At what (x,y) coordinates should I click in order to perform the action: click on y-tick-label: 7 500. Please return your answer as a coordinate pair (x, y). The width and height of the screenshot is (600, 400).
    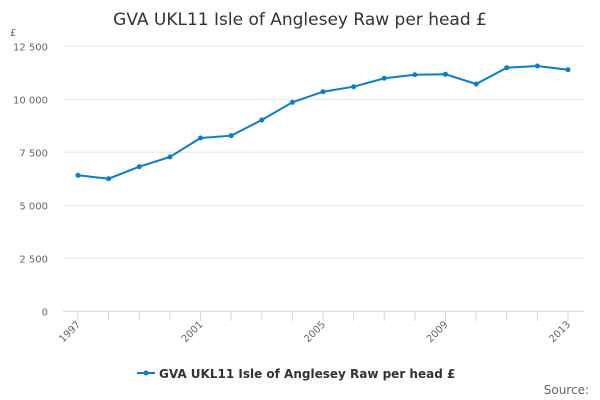
    Looking at the image, I should click on (33, 153).